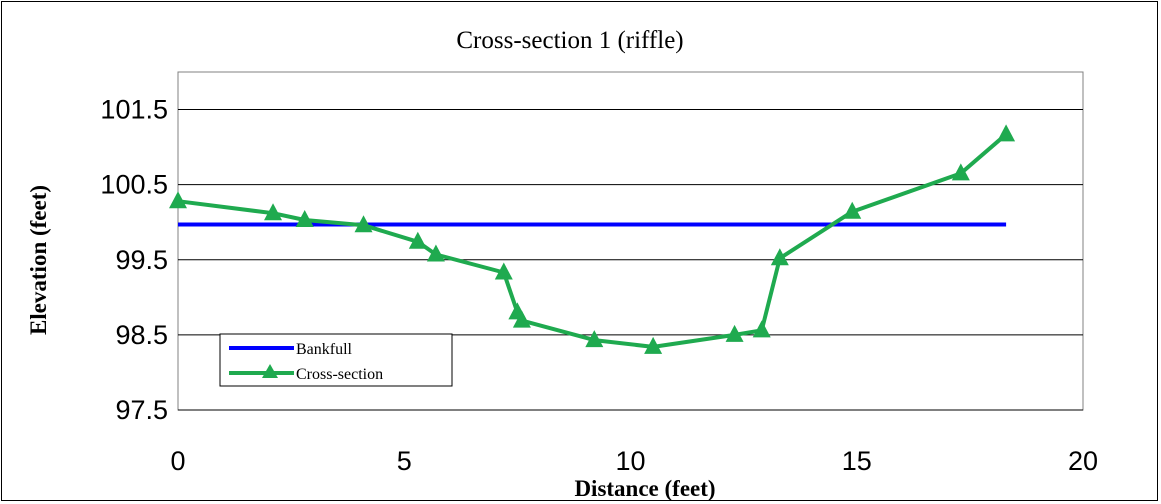  I want to click on y-tick-labels: 97.5 98.5 99.5 100.5 101.5, so click(134, 260).